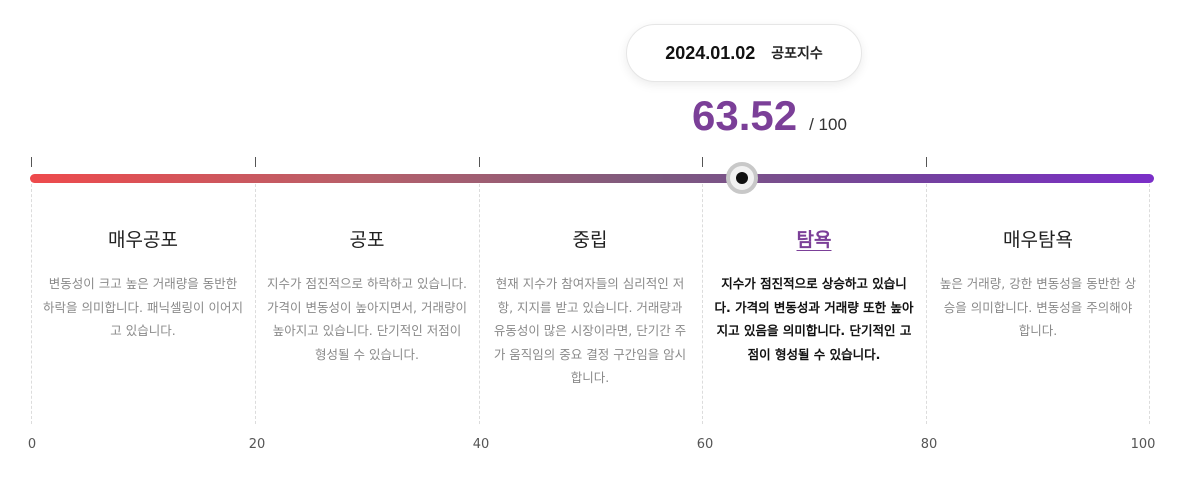 The height and width of the screenshot is (486, 1180). What do you see at coordinates (257, 444) in the screenshot?
I see `scale-label: 20` at bounding box center [257, 444].